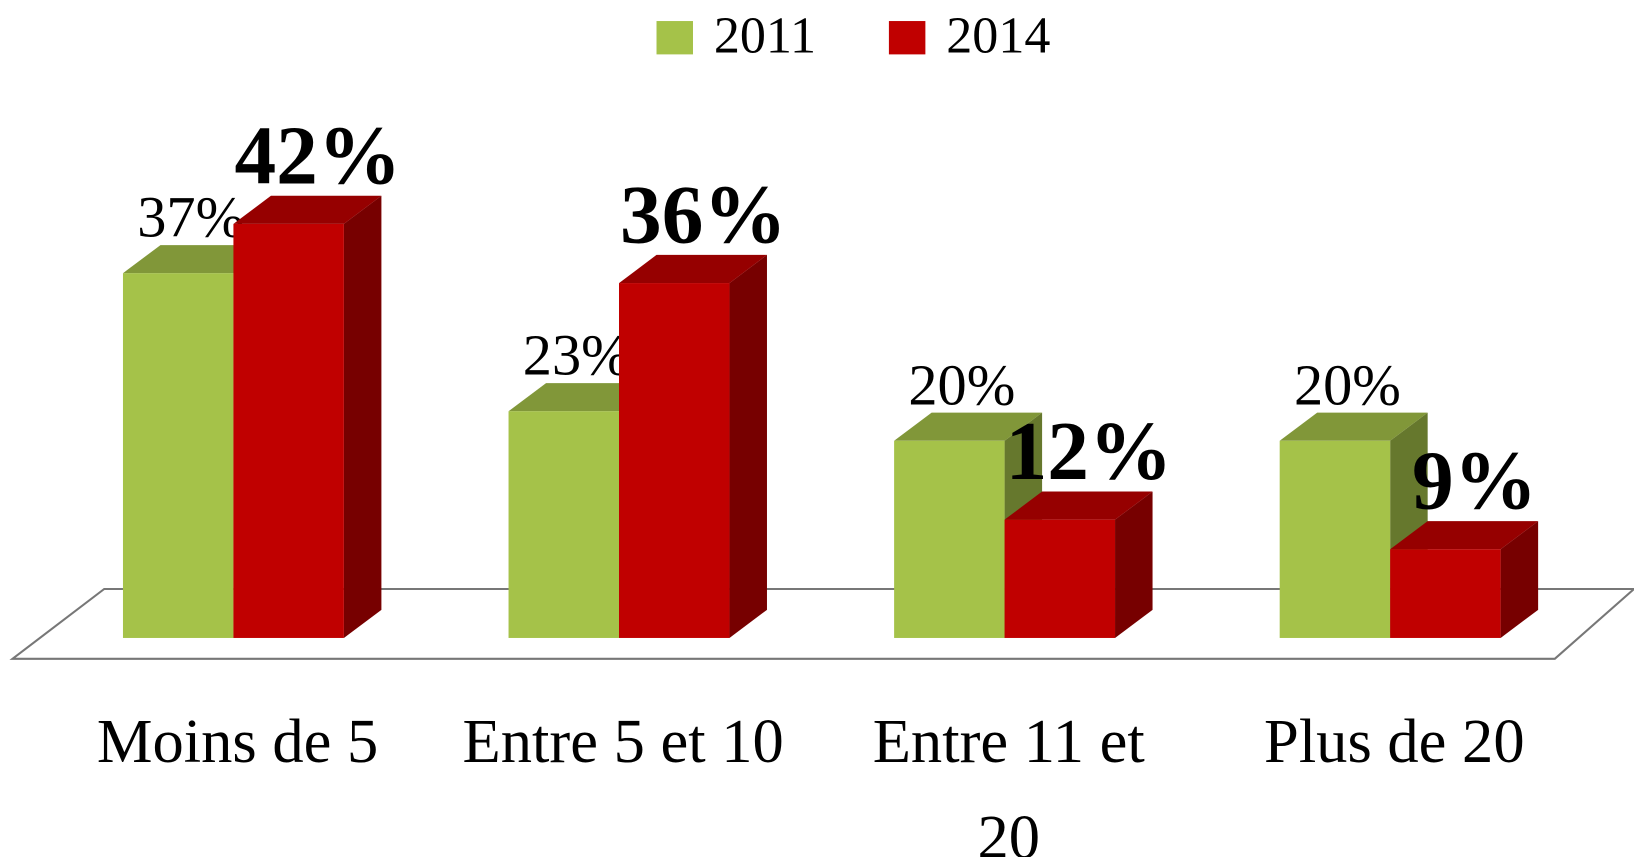 This screenshot has width=1634, height=857. I want to click on x-tick-label-box: Entre 5 et 10, so click(623, 741).